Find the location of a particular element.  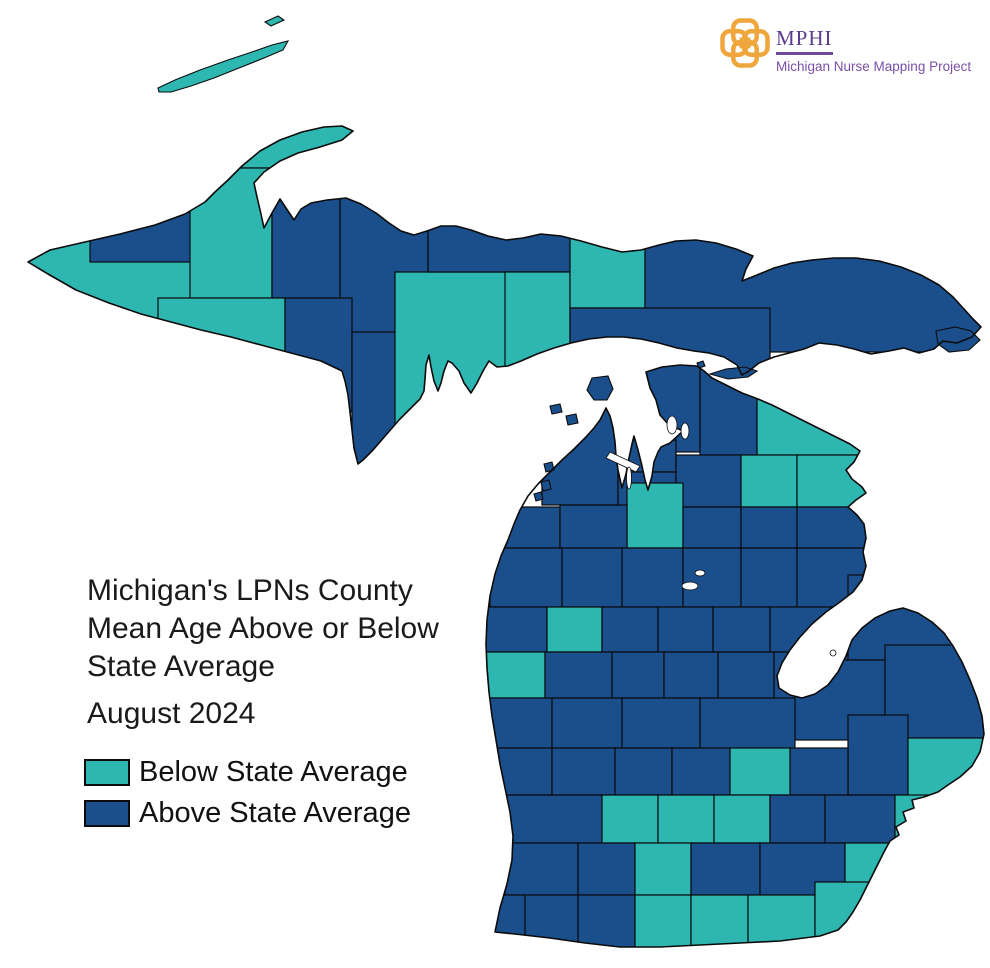

county-lapeer is located at coordinates (878, 755).